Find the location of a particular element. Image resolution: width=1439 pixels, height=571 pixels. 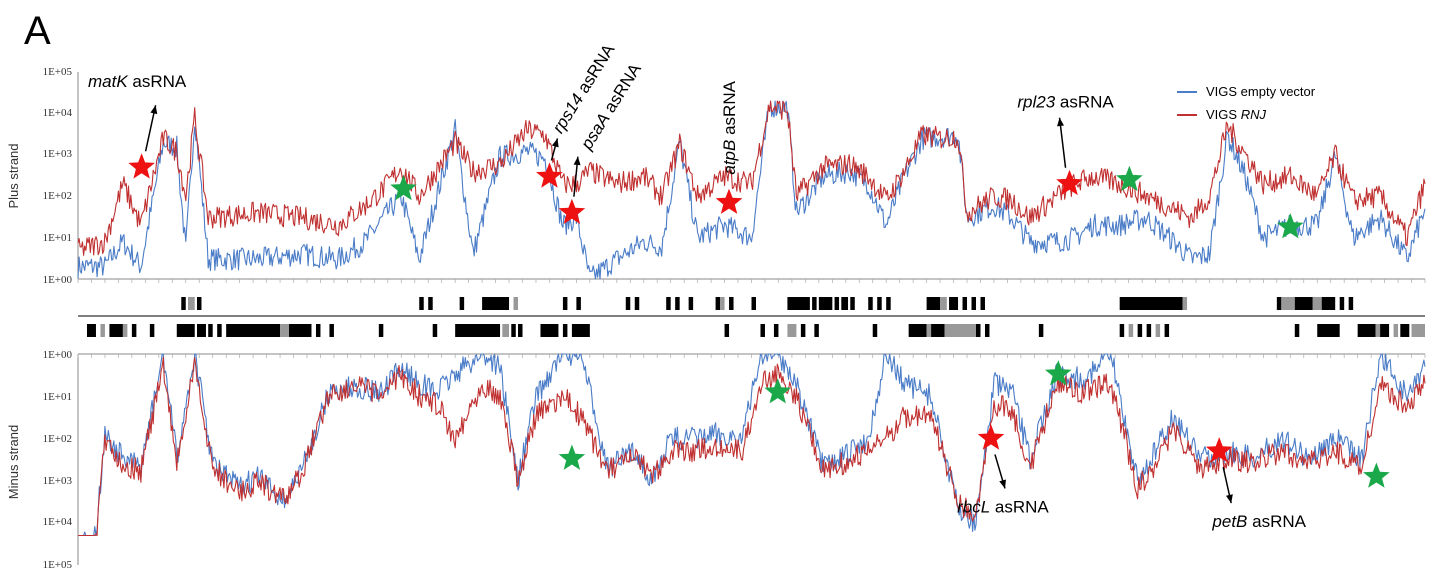

minus-red-star is located at coordinates (1219, 450).